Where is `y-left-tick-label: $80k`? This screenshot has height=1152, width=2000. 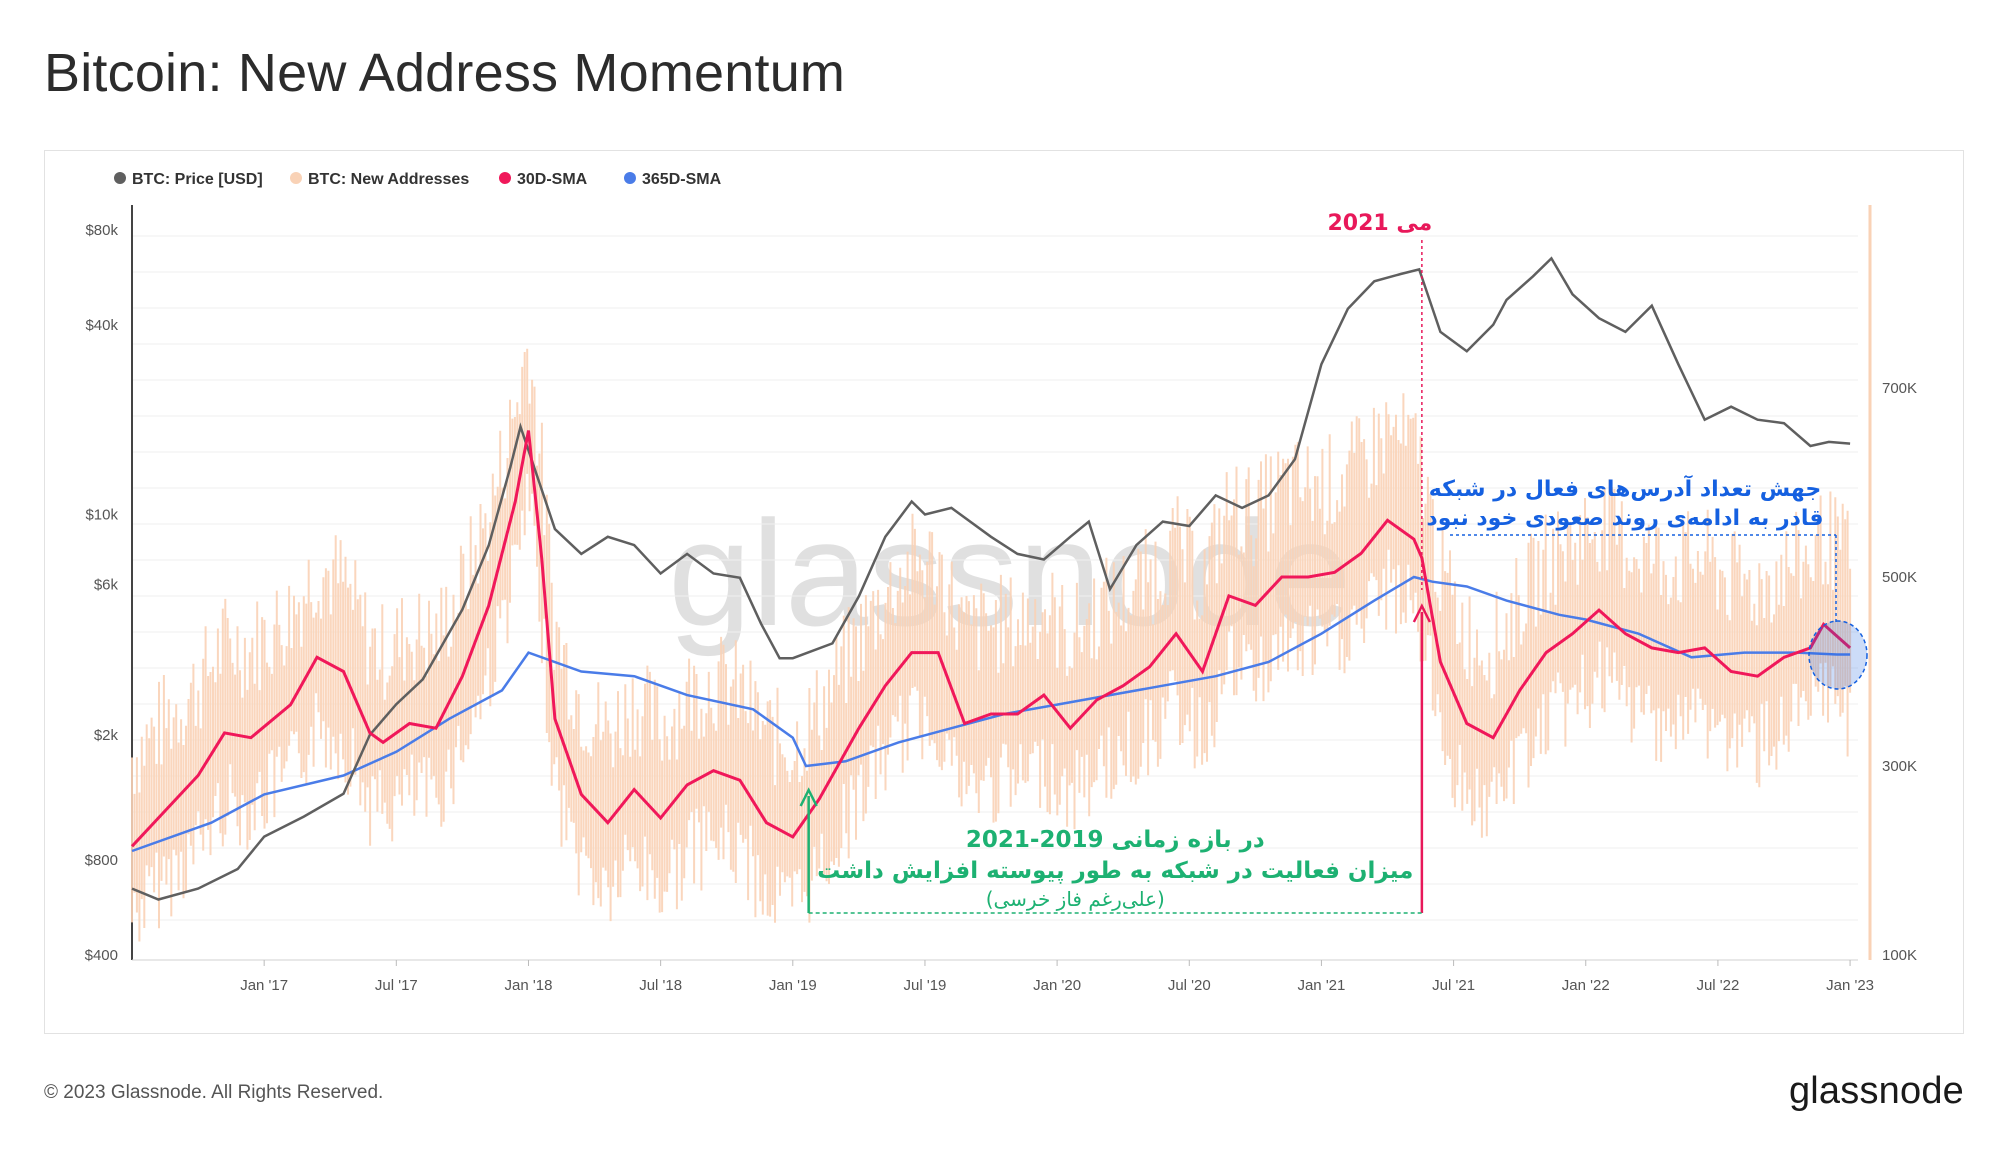 y-left-tick-label: $80k is located at coordinates (101, 230).